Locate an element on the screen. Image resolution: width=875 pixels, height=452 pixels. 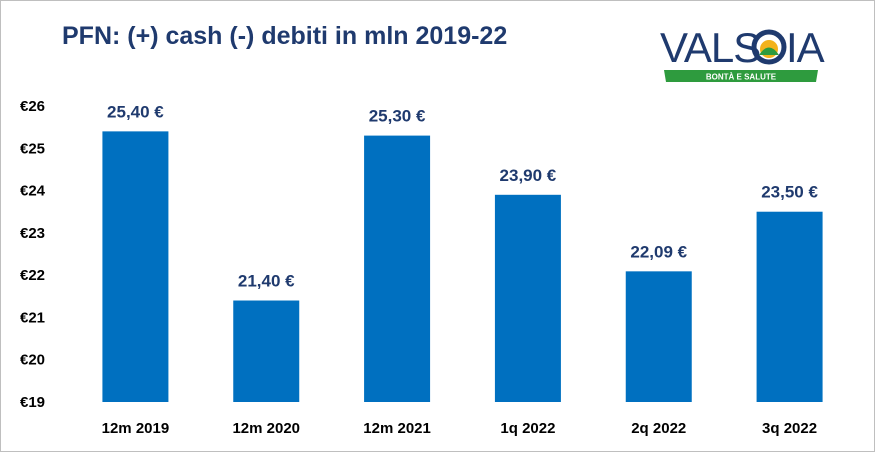
y-tick-label: €26 is located at coordinates (32, 106).